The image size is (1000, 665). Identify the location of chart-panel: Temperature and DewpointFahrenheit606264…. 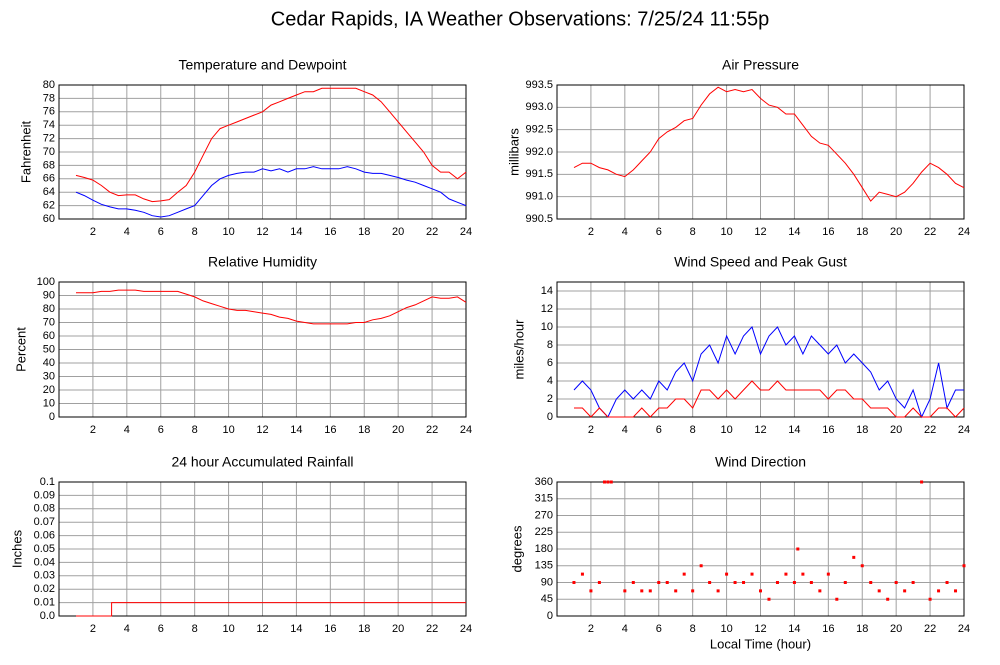
(245, 147).